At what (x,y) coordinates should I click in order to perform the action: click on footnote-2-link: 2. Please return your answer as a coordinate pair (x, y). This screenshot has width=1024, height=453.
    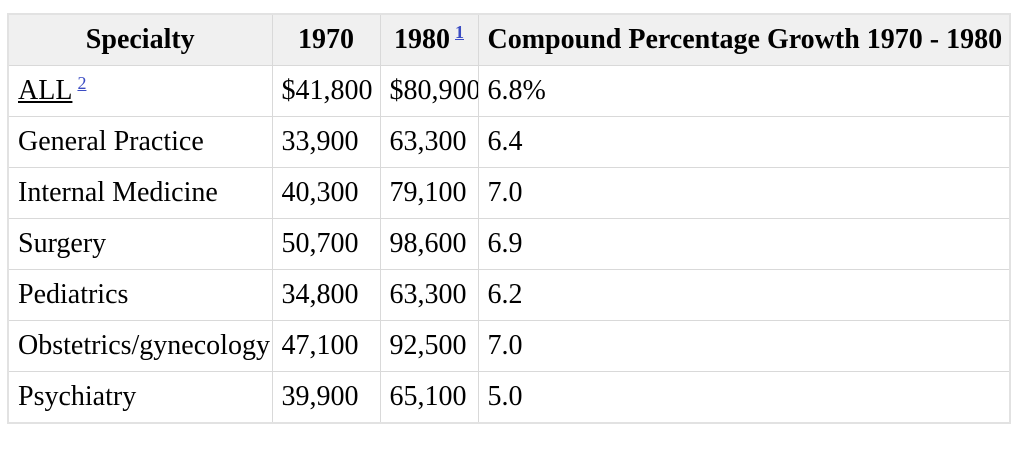
    Looking at the image, I should click on (82, 82).